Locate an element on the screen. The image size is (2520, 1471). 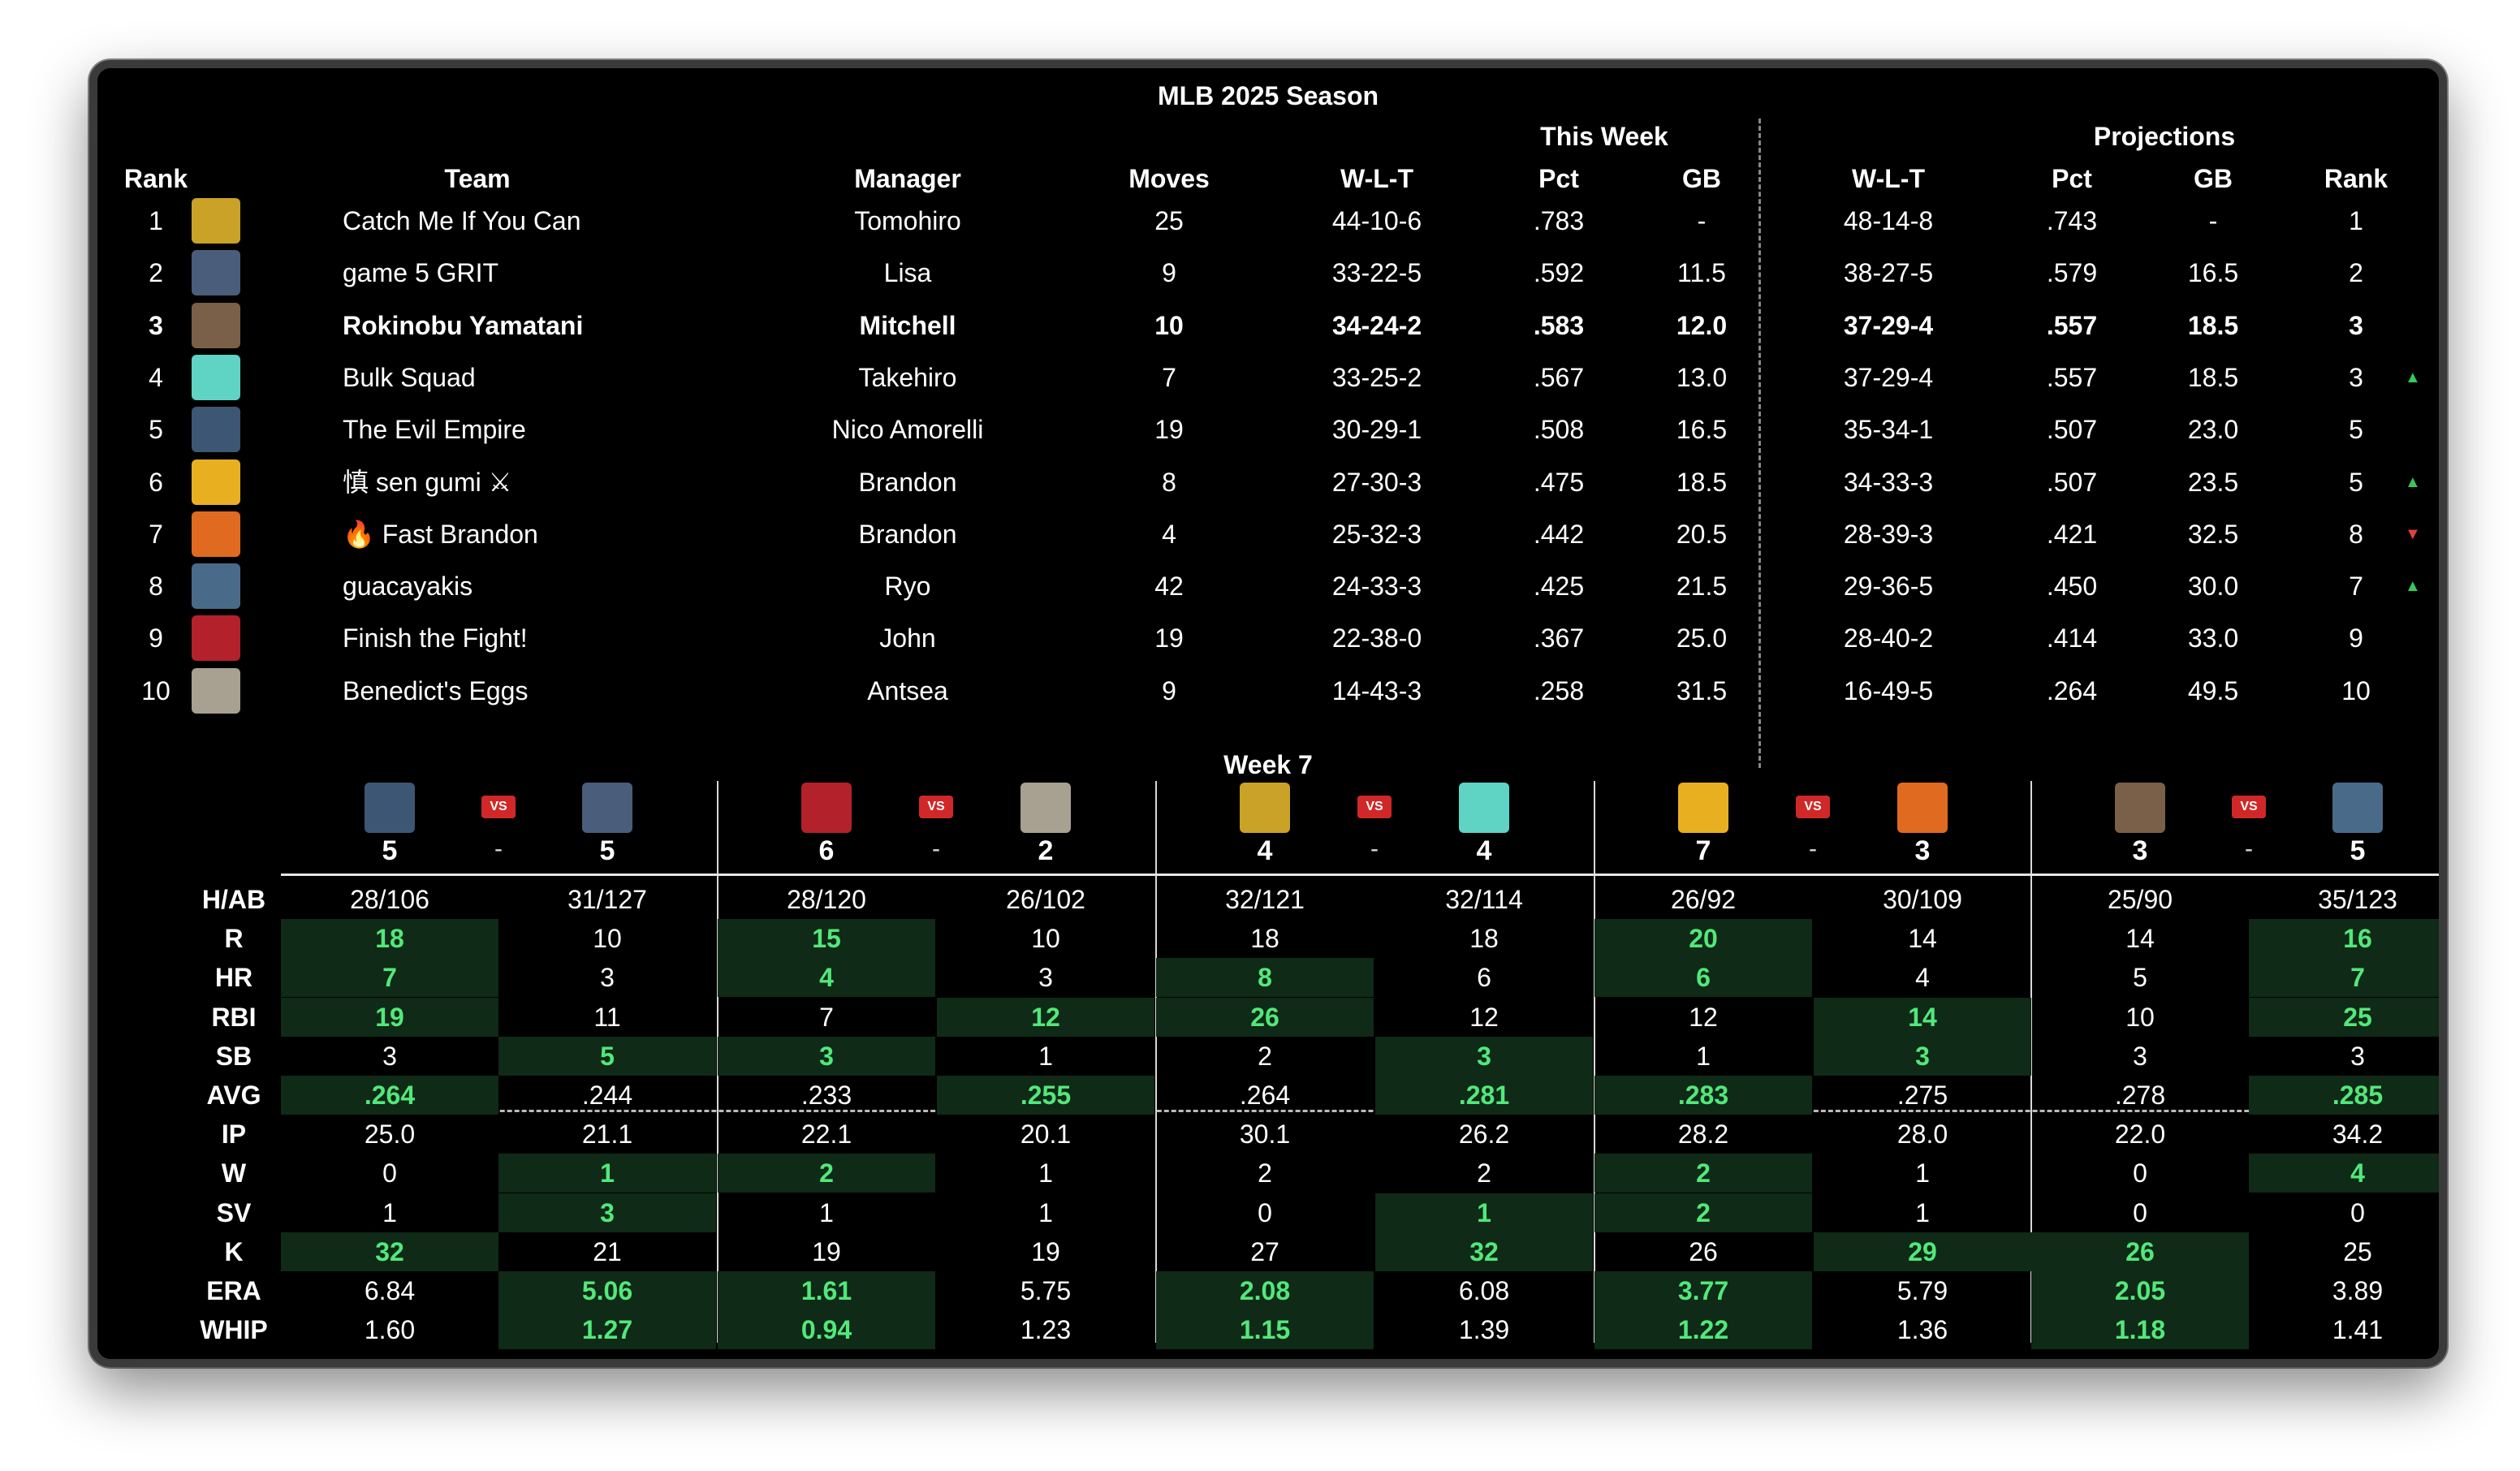
stat-cell: 21.1 is located at coordinates (607, 1134).